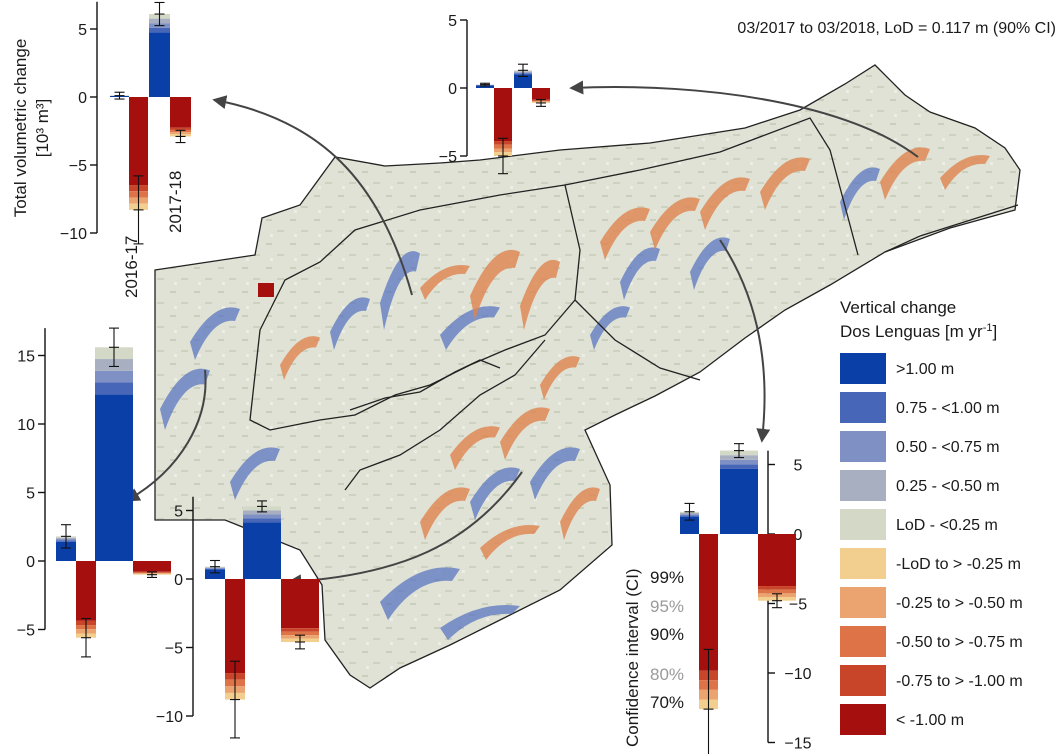 The height and width of the screenshot is (754, 1059). I want to click on legend-label: LoD - <0.25 m, so click(947, 525).